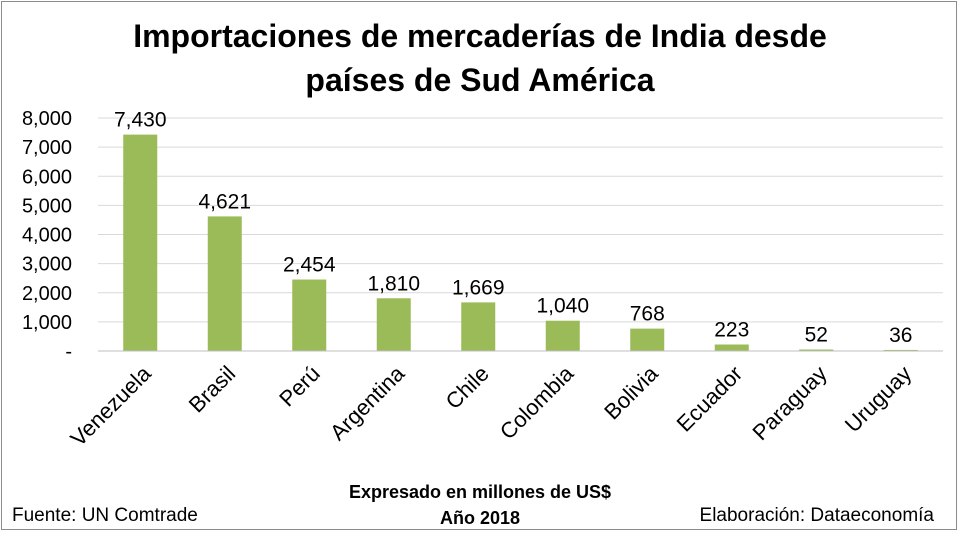  What do you see at coordinates (105, 515) in the screenshot?
I see `source-note: Fuente: UN Comtrade` at bounding box center [105, 515].